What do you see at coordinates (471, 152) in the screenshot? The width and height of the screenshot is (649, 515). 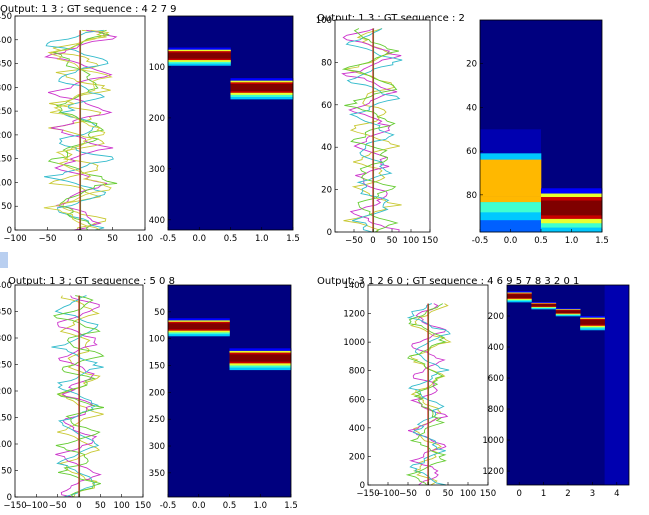 I see `y-tick-label: 60` at bounding box center [471, 152].